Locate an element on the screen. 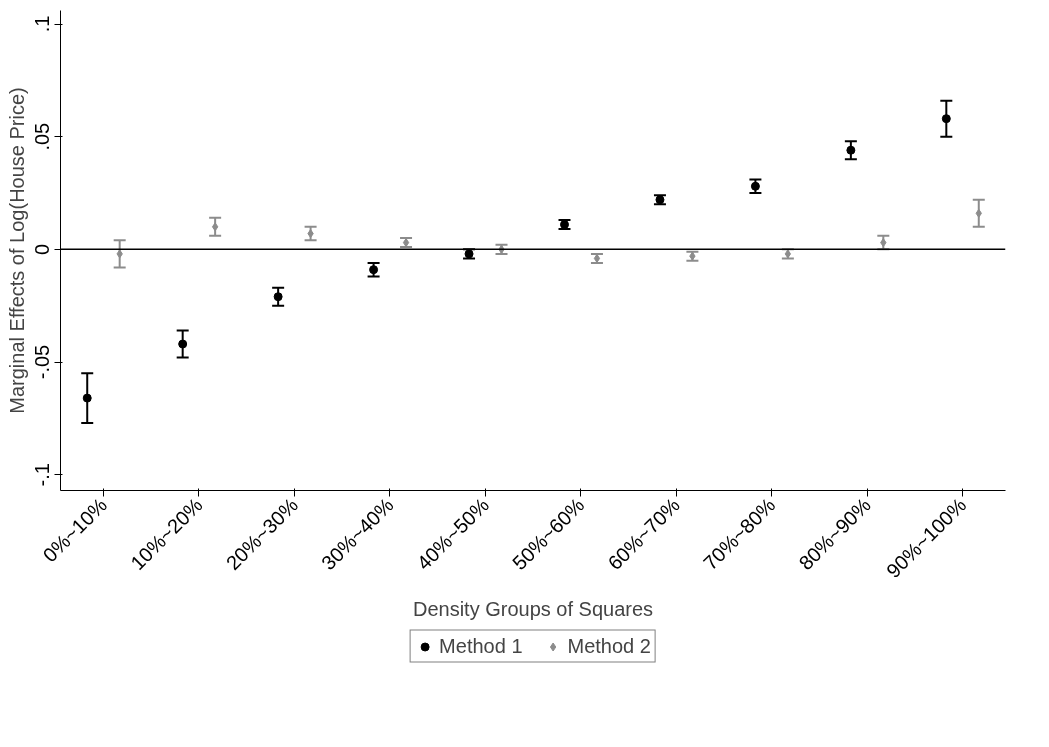 The image size is (1049, 747). y-tick-label: .05 is located at coordinates (42, 136).